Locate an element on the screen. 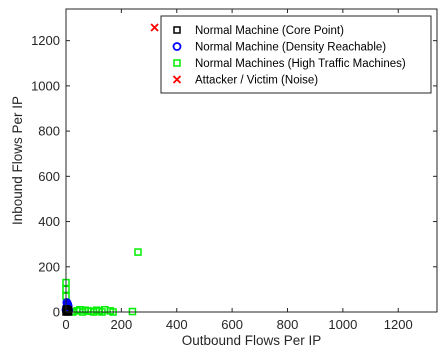 The image size is (438, 351). y-tick-label: 200 is located at coordinates (49, 266).